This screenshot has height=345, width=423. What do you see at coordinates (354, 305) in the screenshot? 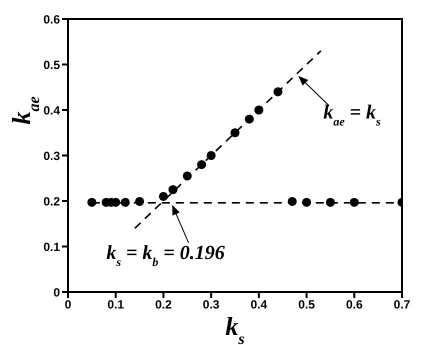
I see `x-tick-label: 0.6` at bounding box center [354, 305].